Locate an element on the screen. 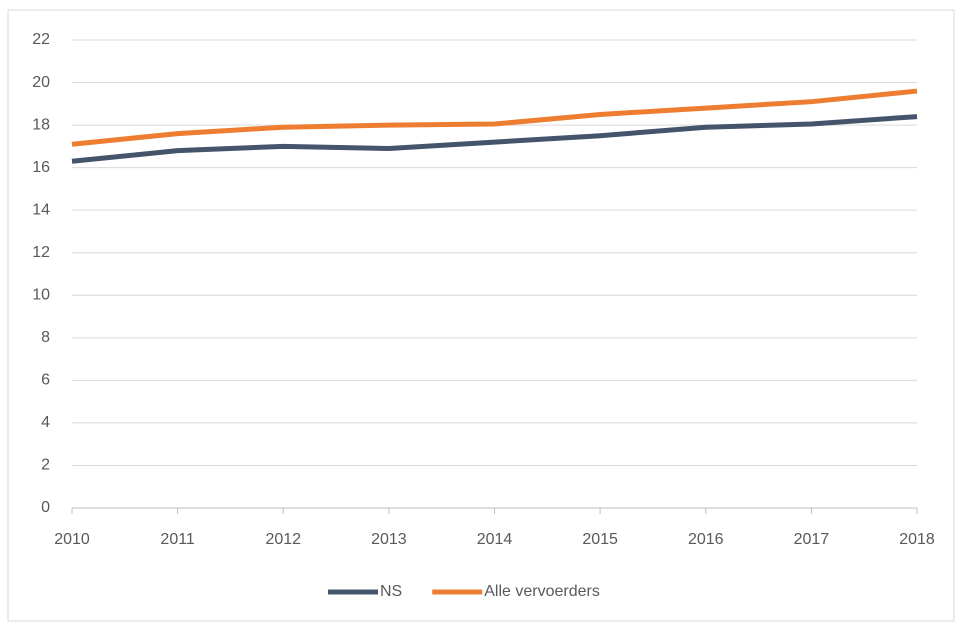 The image size is (956, 623). y-tick-label: 2 is located at coordinates (45, 465).